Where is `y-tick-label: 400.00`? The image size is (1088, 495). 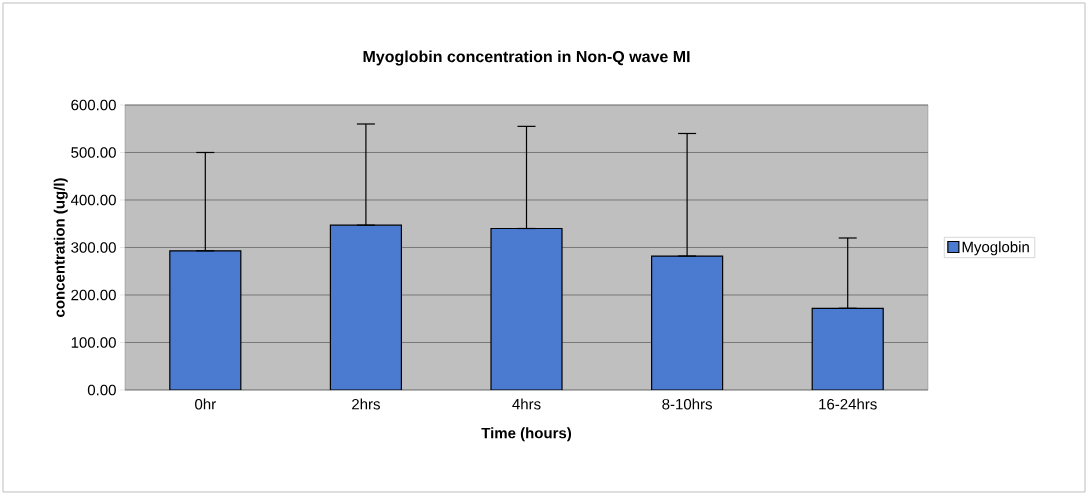 y-tick-label: 400.00 is located at coordinates (93, 200).